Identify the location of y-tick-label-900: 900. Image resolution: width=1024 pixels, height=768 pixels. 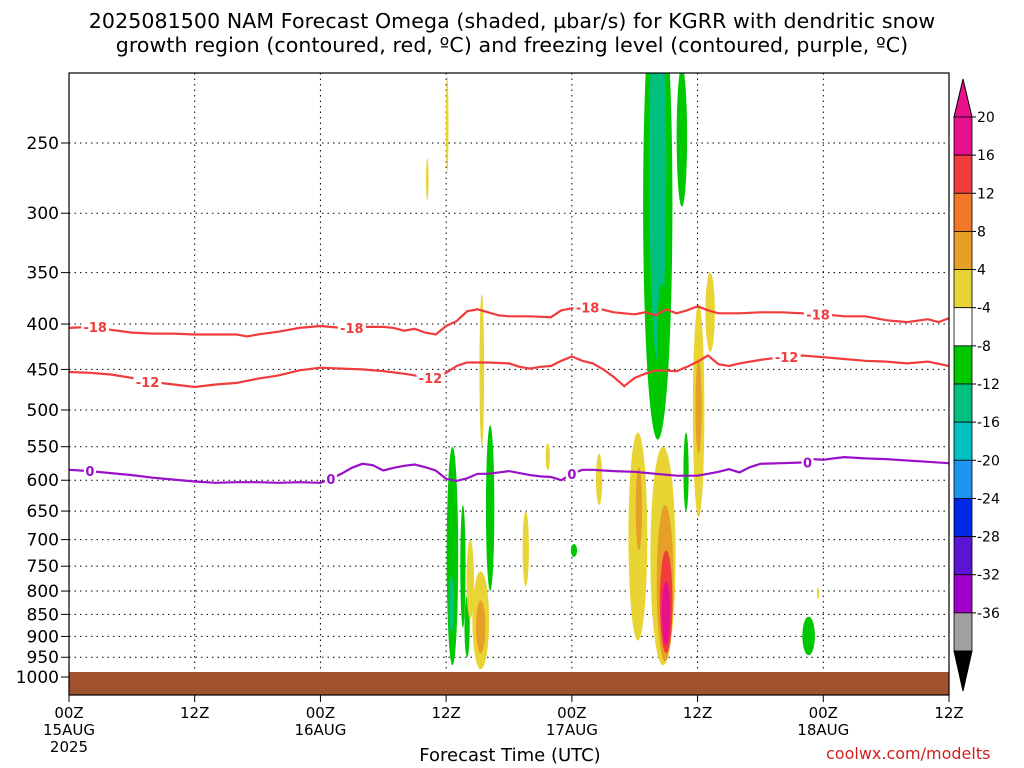
(43, 637).